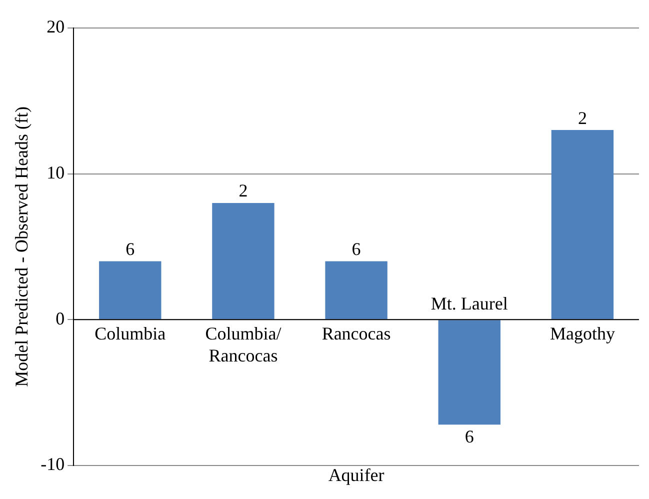 Image resolution: width=649 pixels, height=499 pixels. Describe the element at coordinates (243, 344) in the screenshot. I see `x-tick-label: Columbia/Rancocas` at that location.